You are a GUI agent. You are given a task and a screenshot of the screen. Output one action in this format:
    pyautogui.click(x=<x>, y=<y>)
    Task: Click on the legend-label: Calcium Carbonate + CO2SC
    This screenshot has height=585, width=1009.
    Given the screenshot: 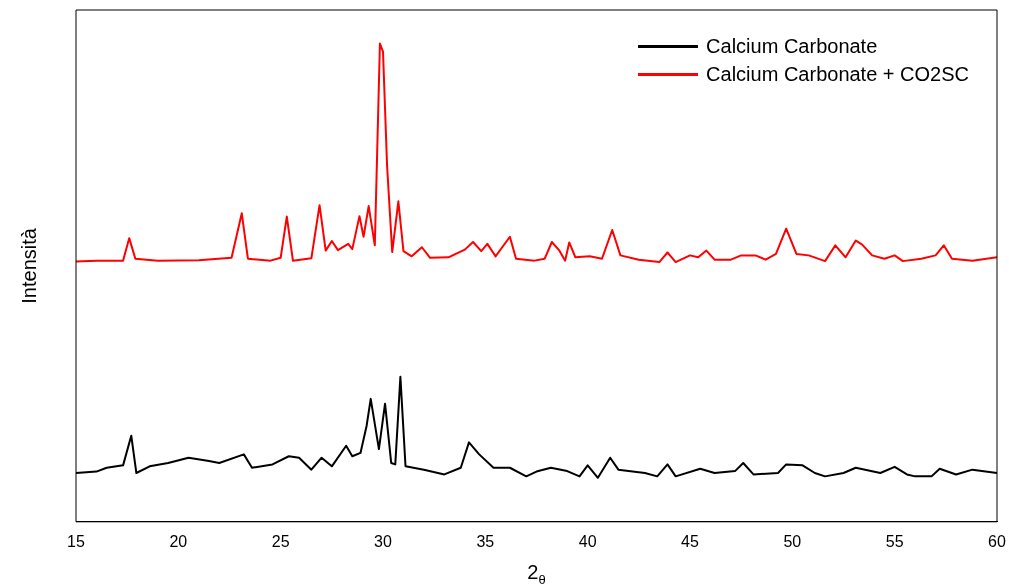 What is the action you would take?
    pyautogui.click(x=837, y=74)
    